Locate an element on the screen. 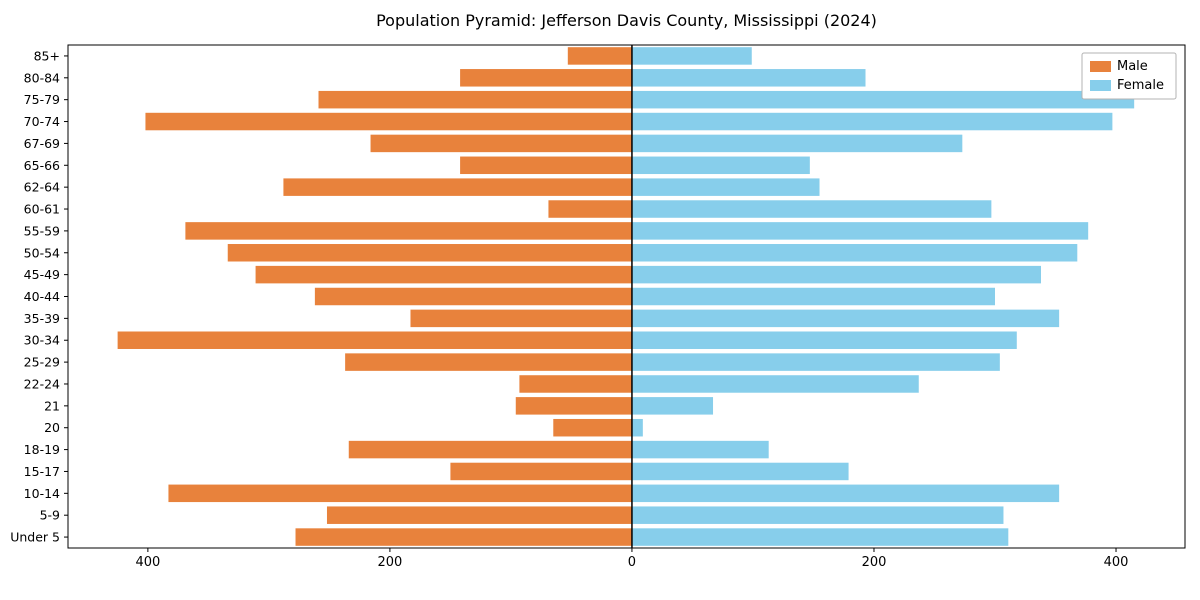 This screenshot has height=600, width=1200. y-tick-label-65-66: 65-66 is located at coordinates (42, 165).